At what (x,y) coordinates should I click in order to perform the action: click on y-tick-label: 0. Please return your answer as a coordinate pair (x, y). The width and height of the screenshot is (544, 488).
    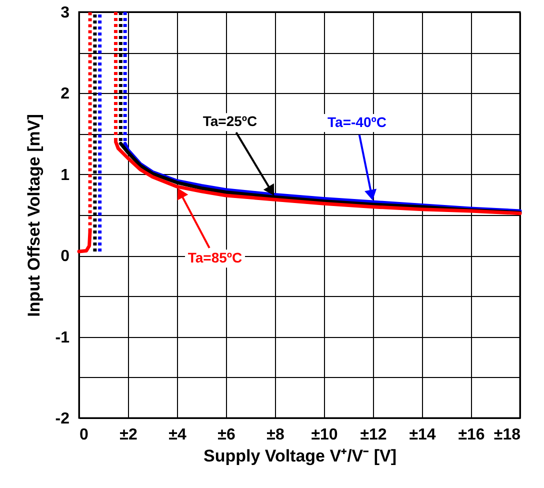
    Looking at the image, I should click on (65, 257).